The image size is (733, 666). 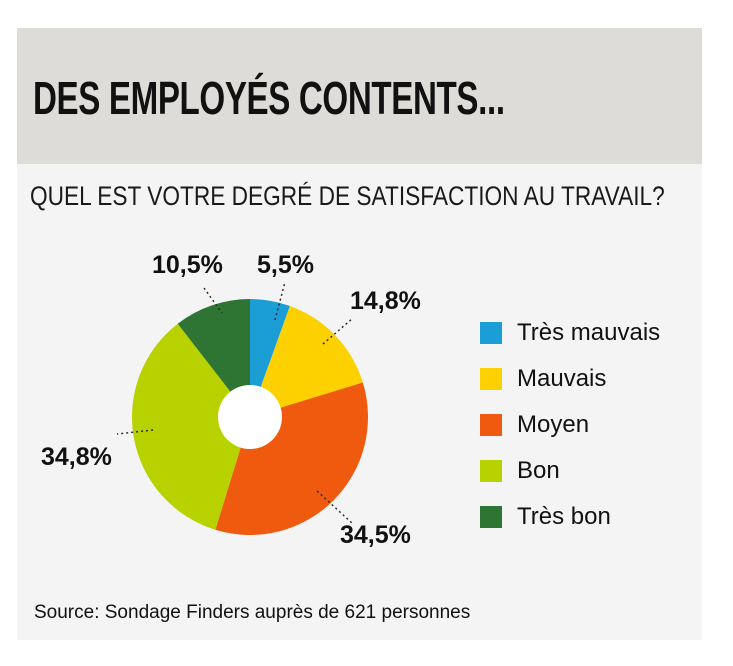 I want to click on slice-label: 14,8%, so click(x=385, y=301).